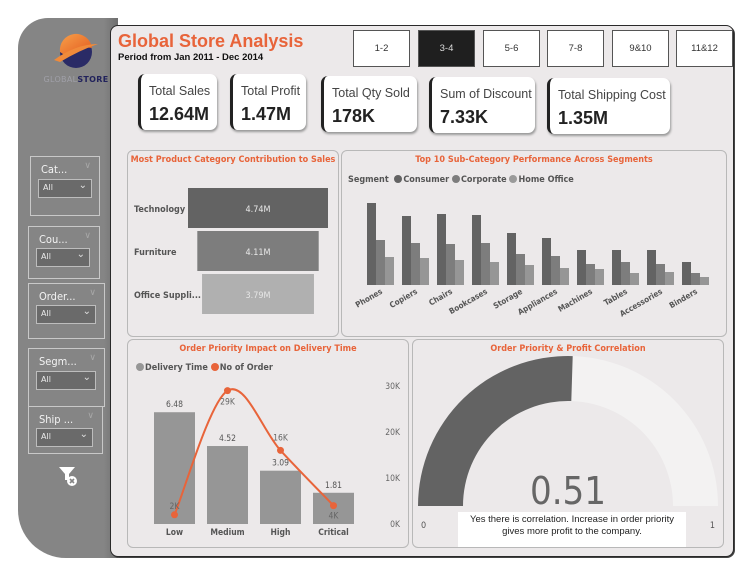 The width and height of the screenshot is (756, 576). Describe the element at coordinates (69, 477) in the screenshot. I see `clear-filter-button` at that location.